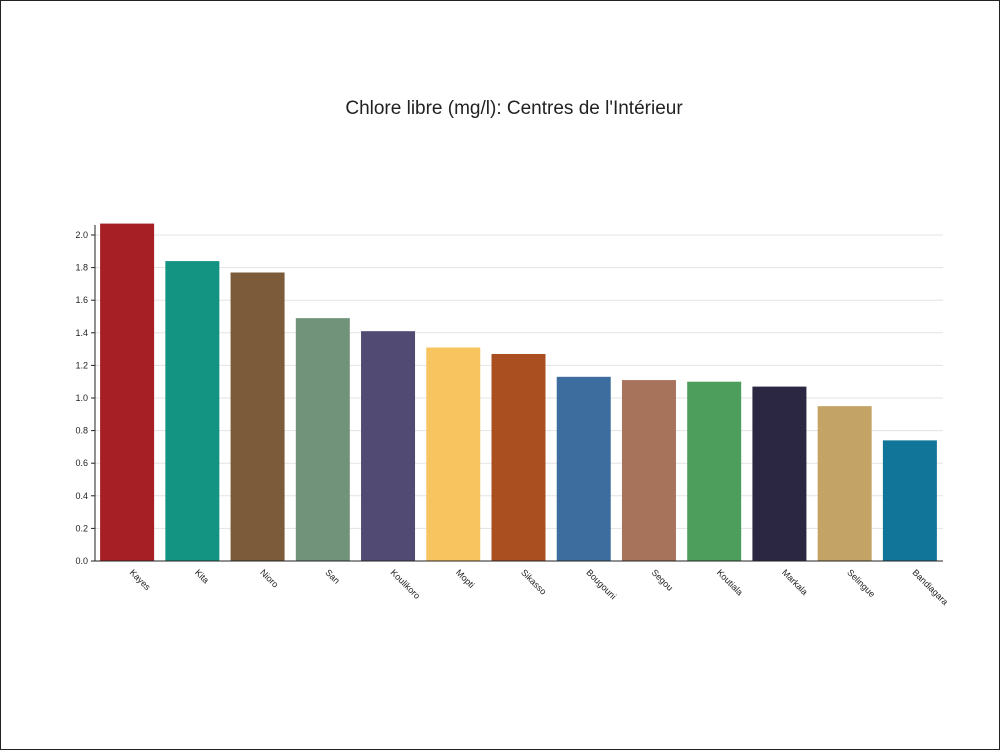  Describe the element at coordinates (81, 333) in the screenshot. I see `y-tick-label: 1.4` at that location.